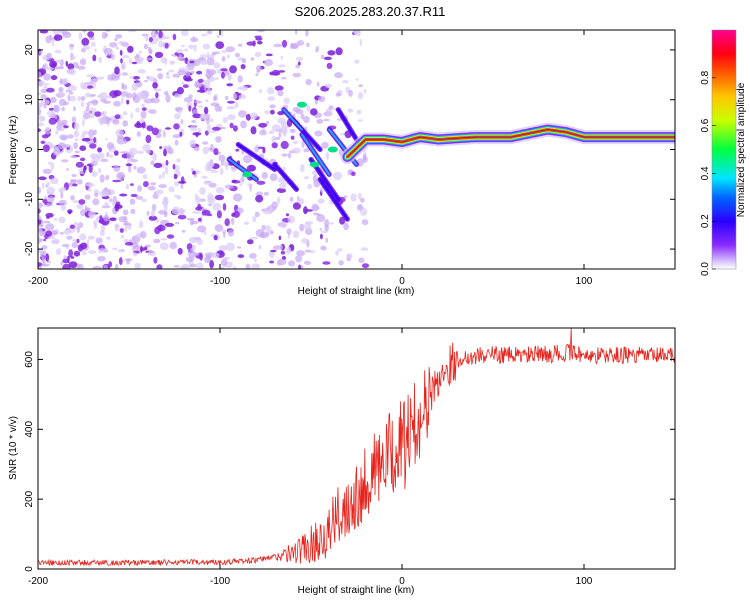 The width and height of the screenshot is (750, 600). What do you see at coordinates (29, 498) in the screenshot?
I see `snr-y-tick-label: 200` at bounding box center [29, 498].